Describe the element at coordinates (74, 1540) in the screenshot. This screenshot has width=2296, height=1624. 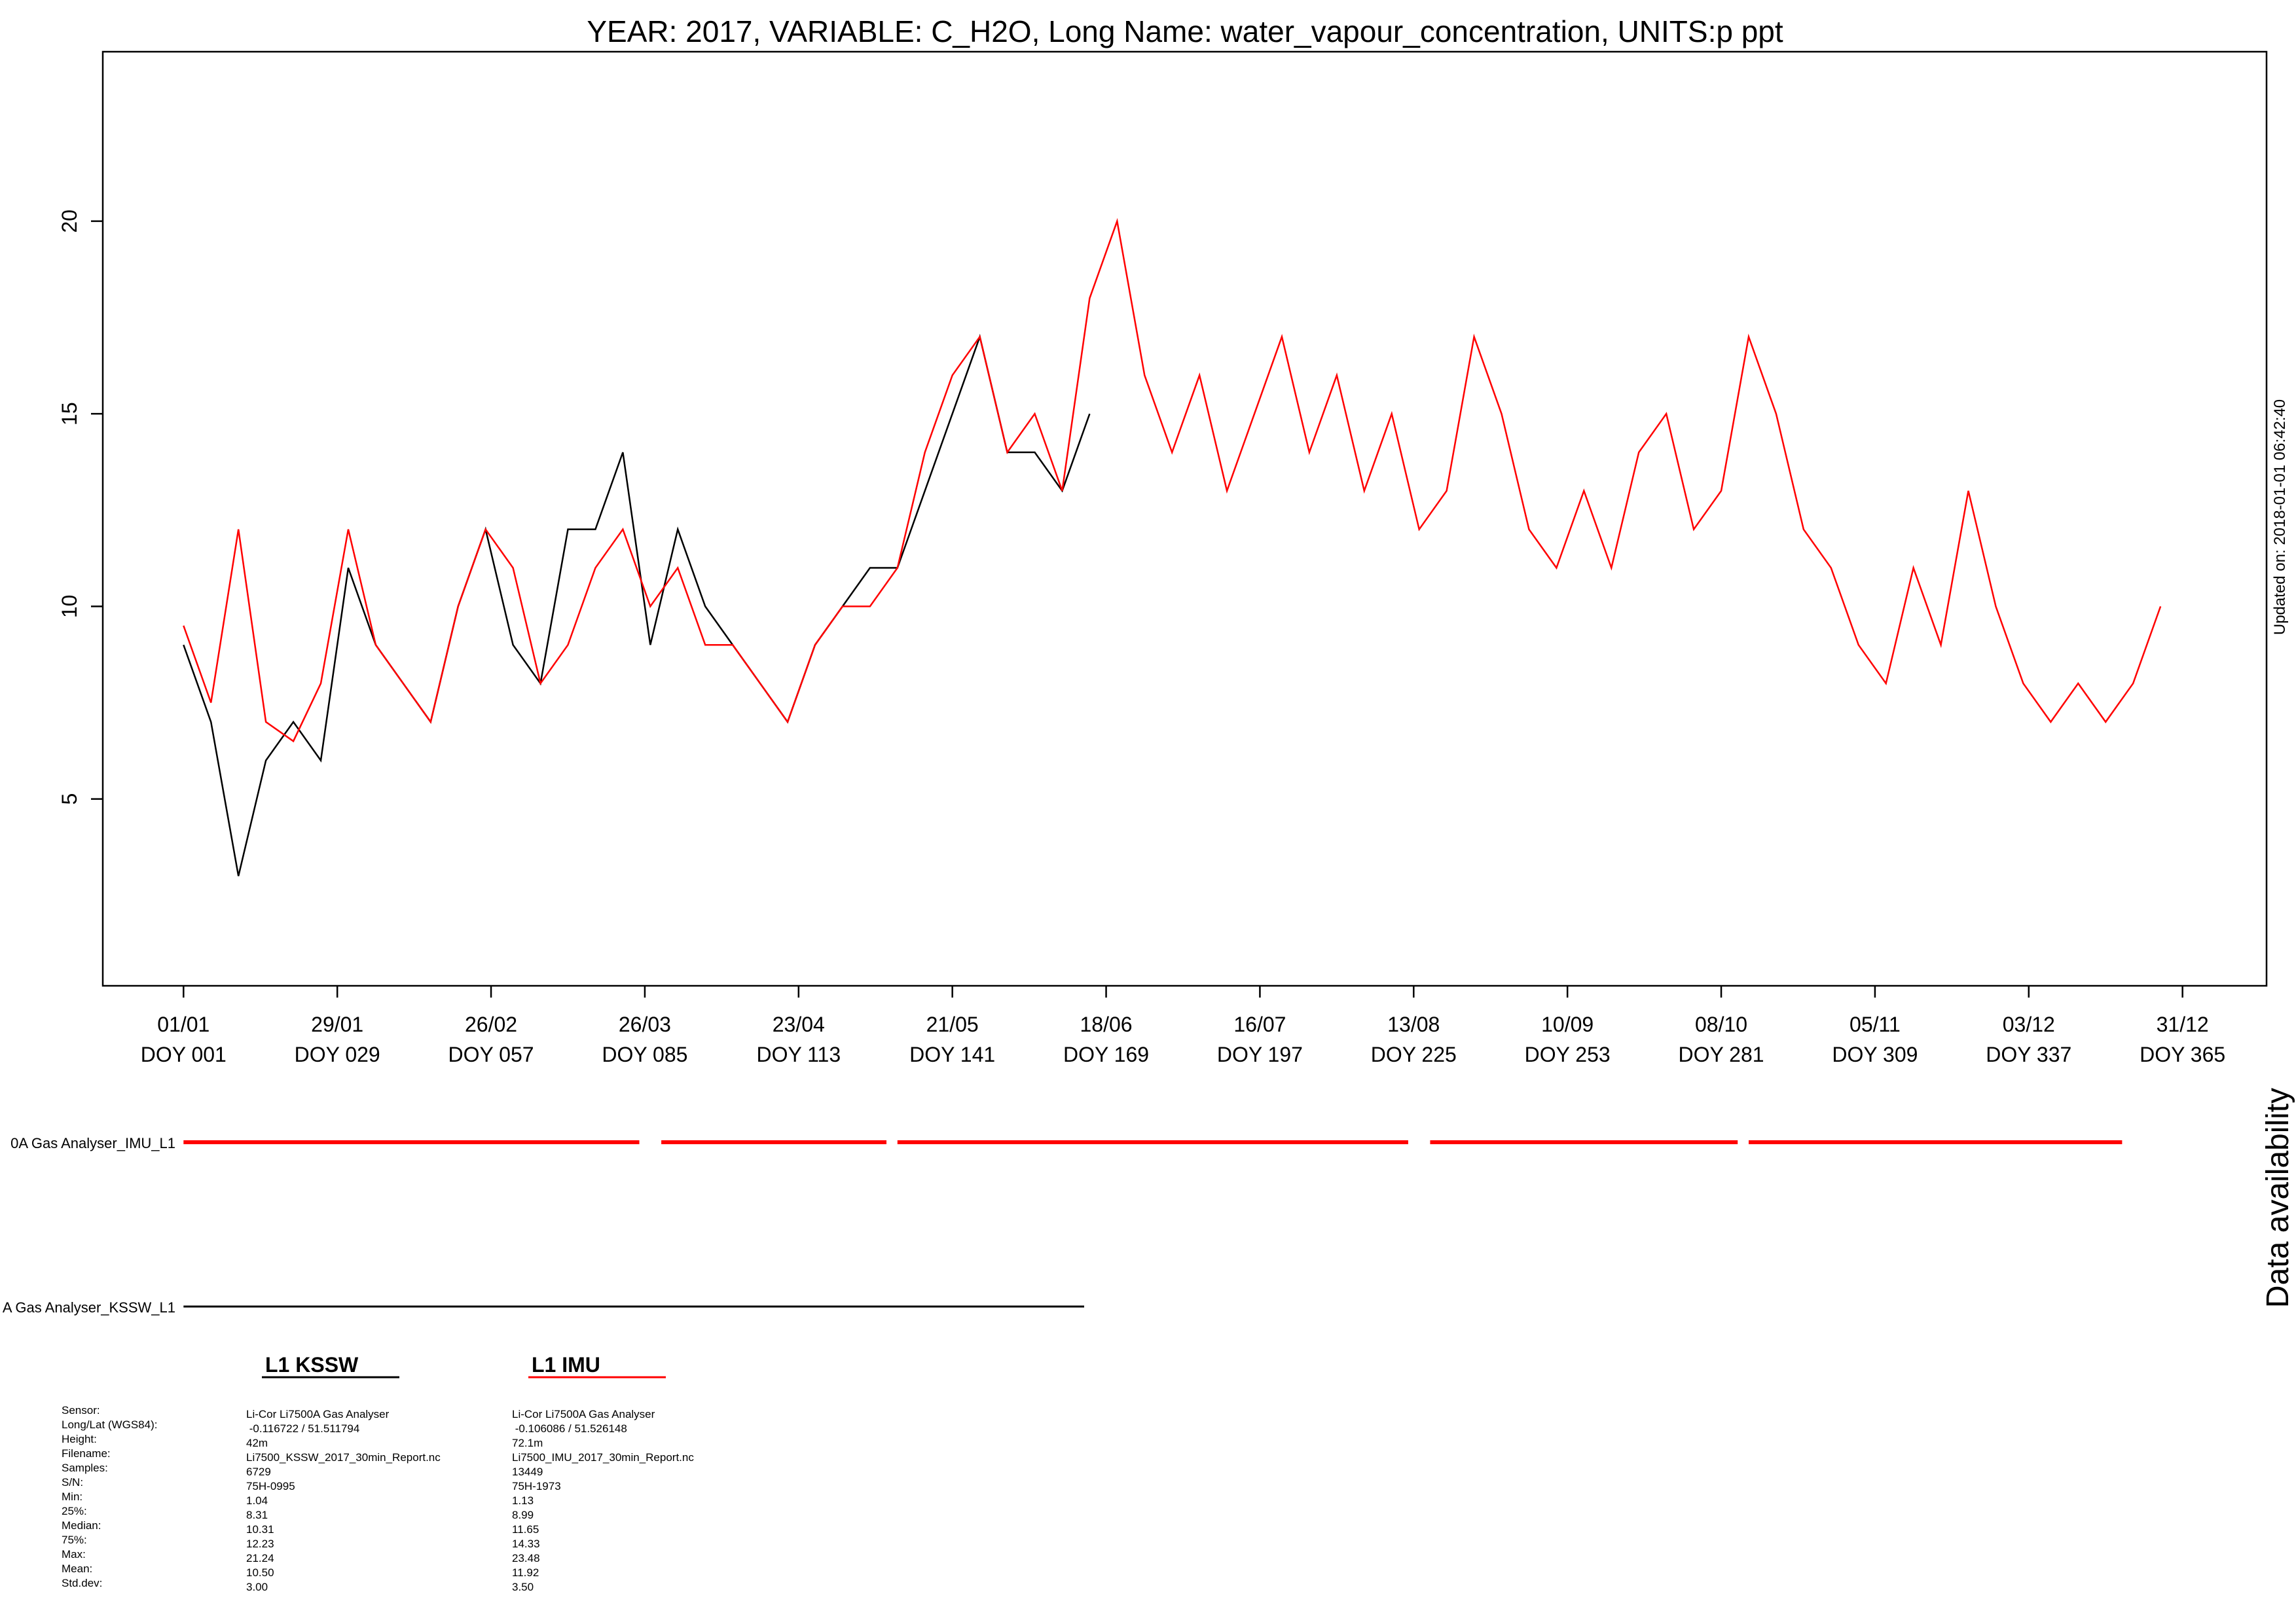
I see `stats-row-label: 75%:` at that location.